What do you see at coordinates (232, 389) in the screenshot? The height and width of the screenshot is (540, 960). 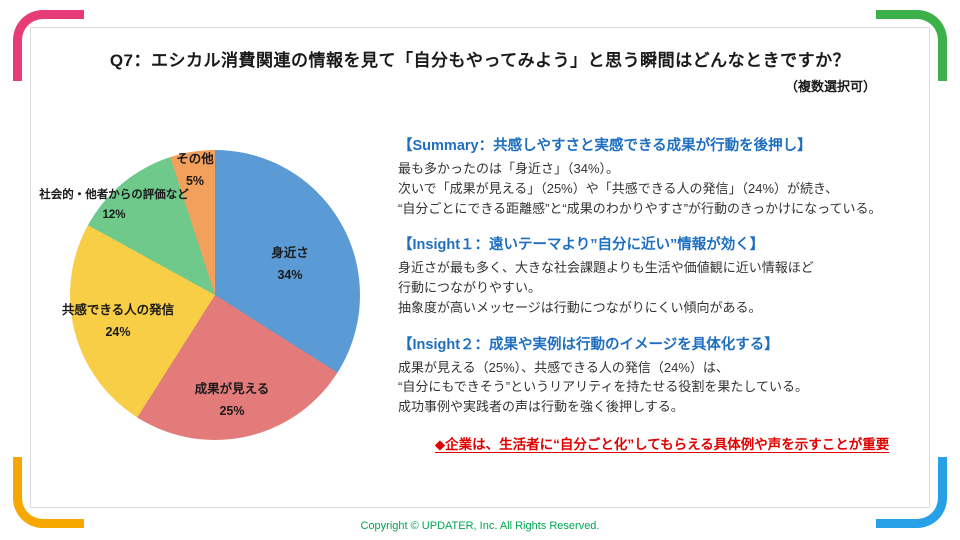 I see `pie-label-text: 成果が見える` at bounding box center [232, 389].